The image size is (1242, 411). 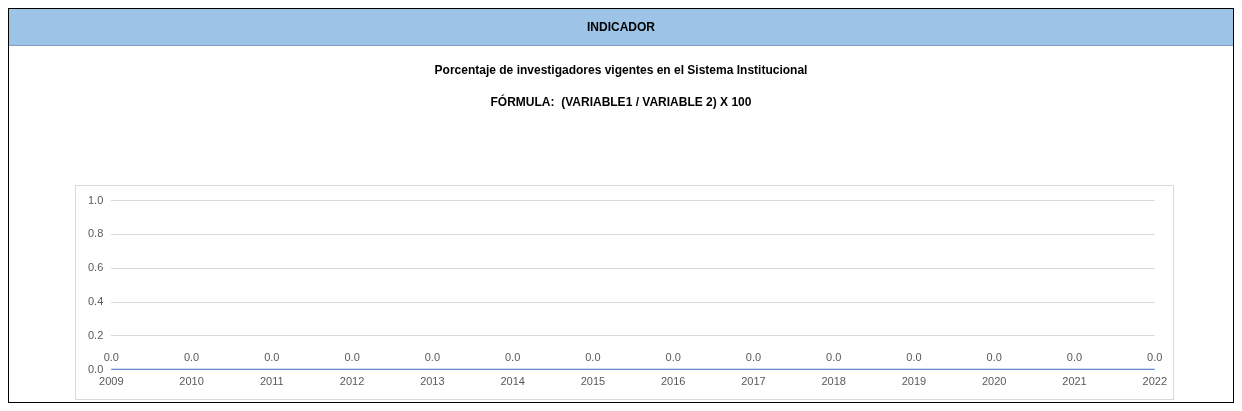 I want to click on y-tick-label: 0.0, so click(x=95, y=368).